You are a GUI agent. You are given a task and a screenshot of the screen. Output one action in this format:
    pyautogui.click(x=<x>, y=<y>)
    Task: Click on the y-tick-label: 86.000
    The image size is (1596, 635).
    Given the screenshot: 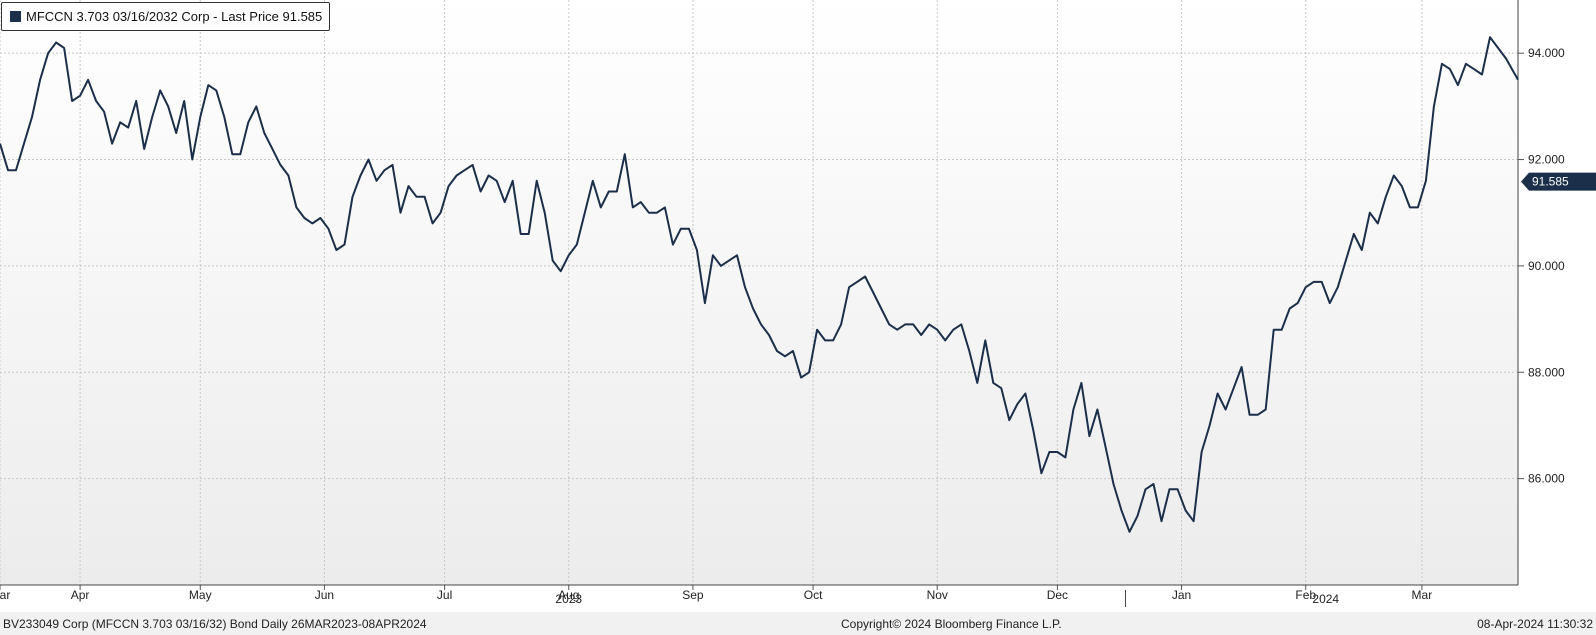 What is the action you would take?
    pyautogui.click(x=1546, y=479)
    